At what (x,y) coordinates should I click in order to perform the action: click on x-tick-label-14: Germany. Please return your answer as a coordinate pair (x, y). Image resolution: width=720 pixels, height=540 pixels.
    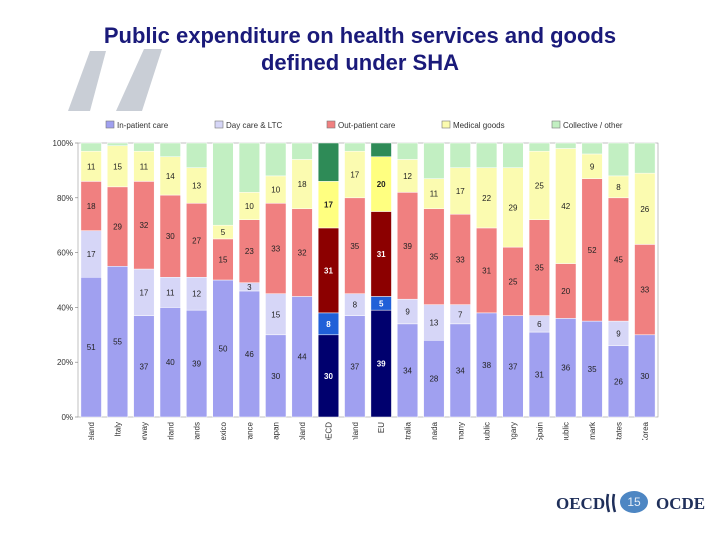
    Looking at the image, I should click on (460, 431).